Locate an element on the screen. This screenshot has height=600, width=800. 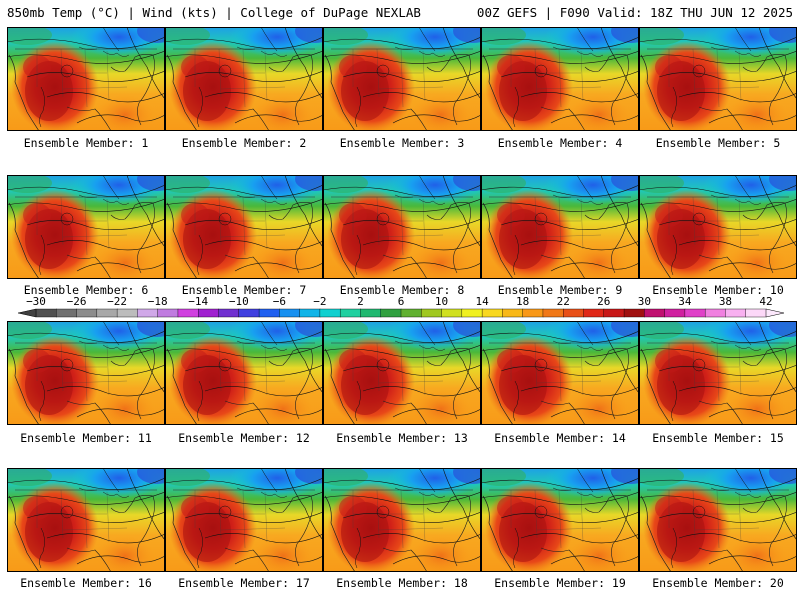
colorbar-tick-label: 22 is located at coordinates (563, 301).